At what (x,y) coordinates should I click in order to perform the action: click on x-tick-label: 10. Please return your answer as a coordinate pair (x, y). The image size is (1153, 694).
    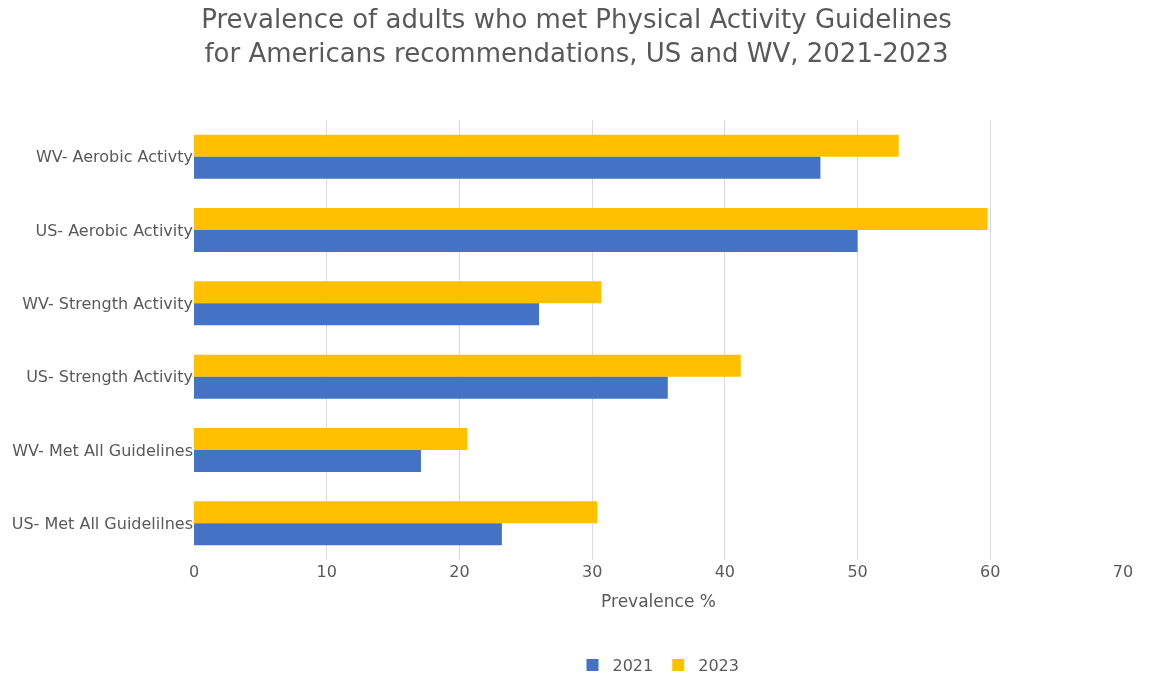
    Looking at the image, I should click on (326, 571).